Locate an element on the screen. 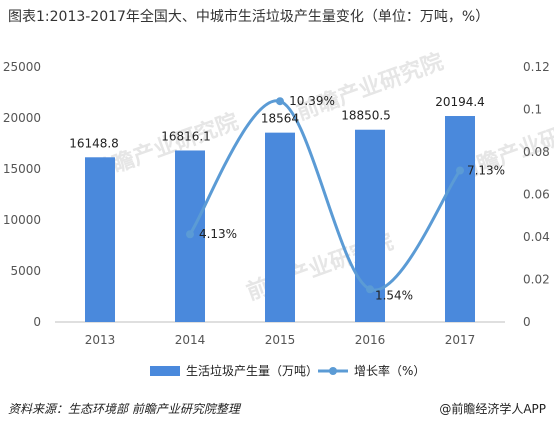  bar-2015 is located at coordinates (280, 227).